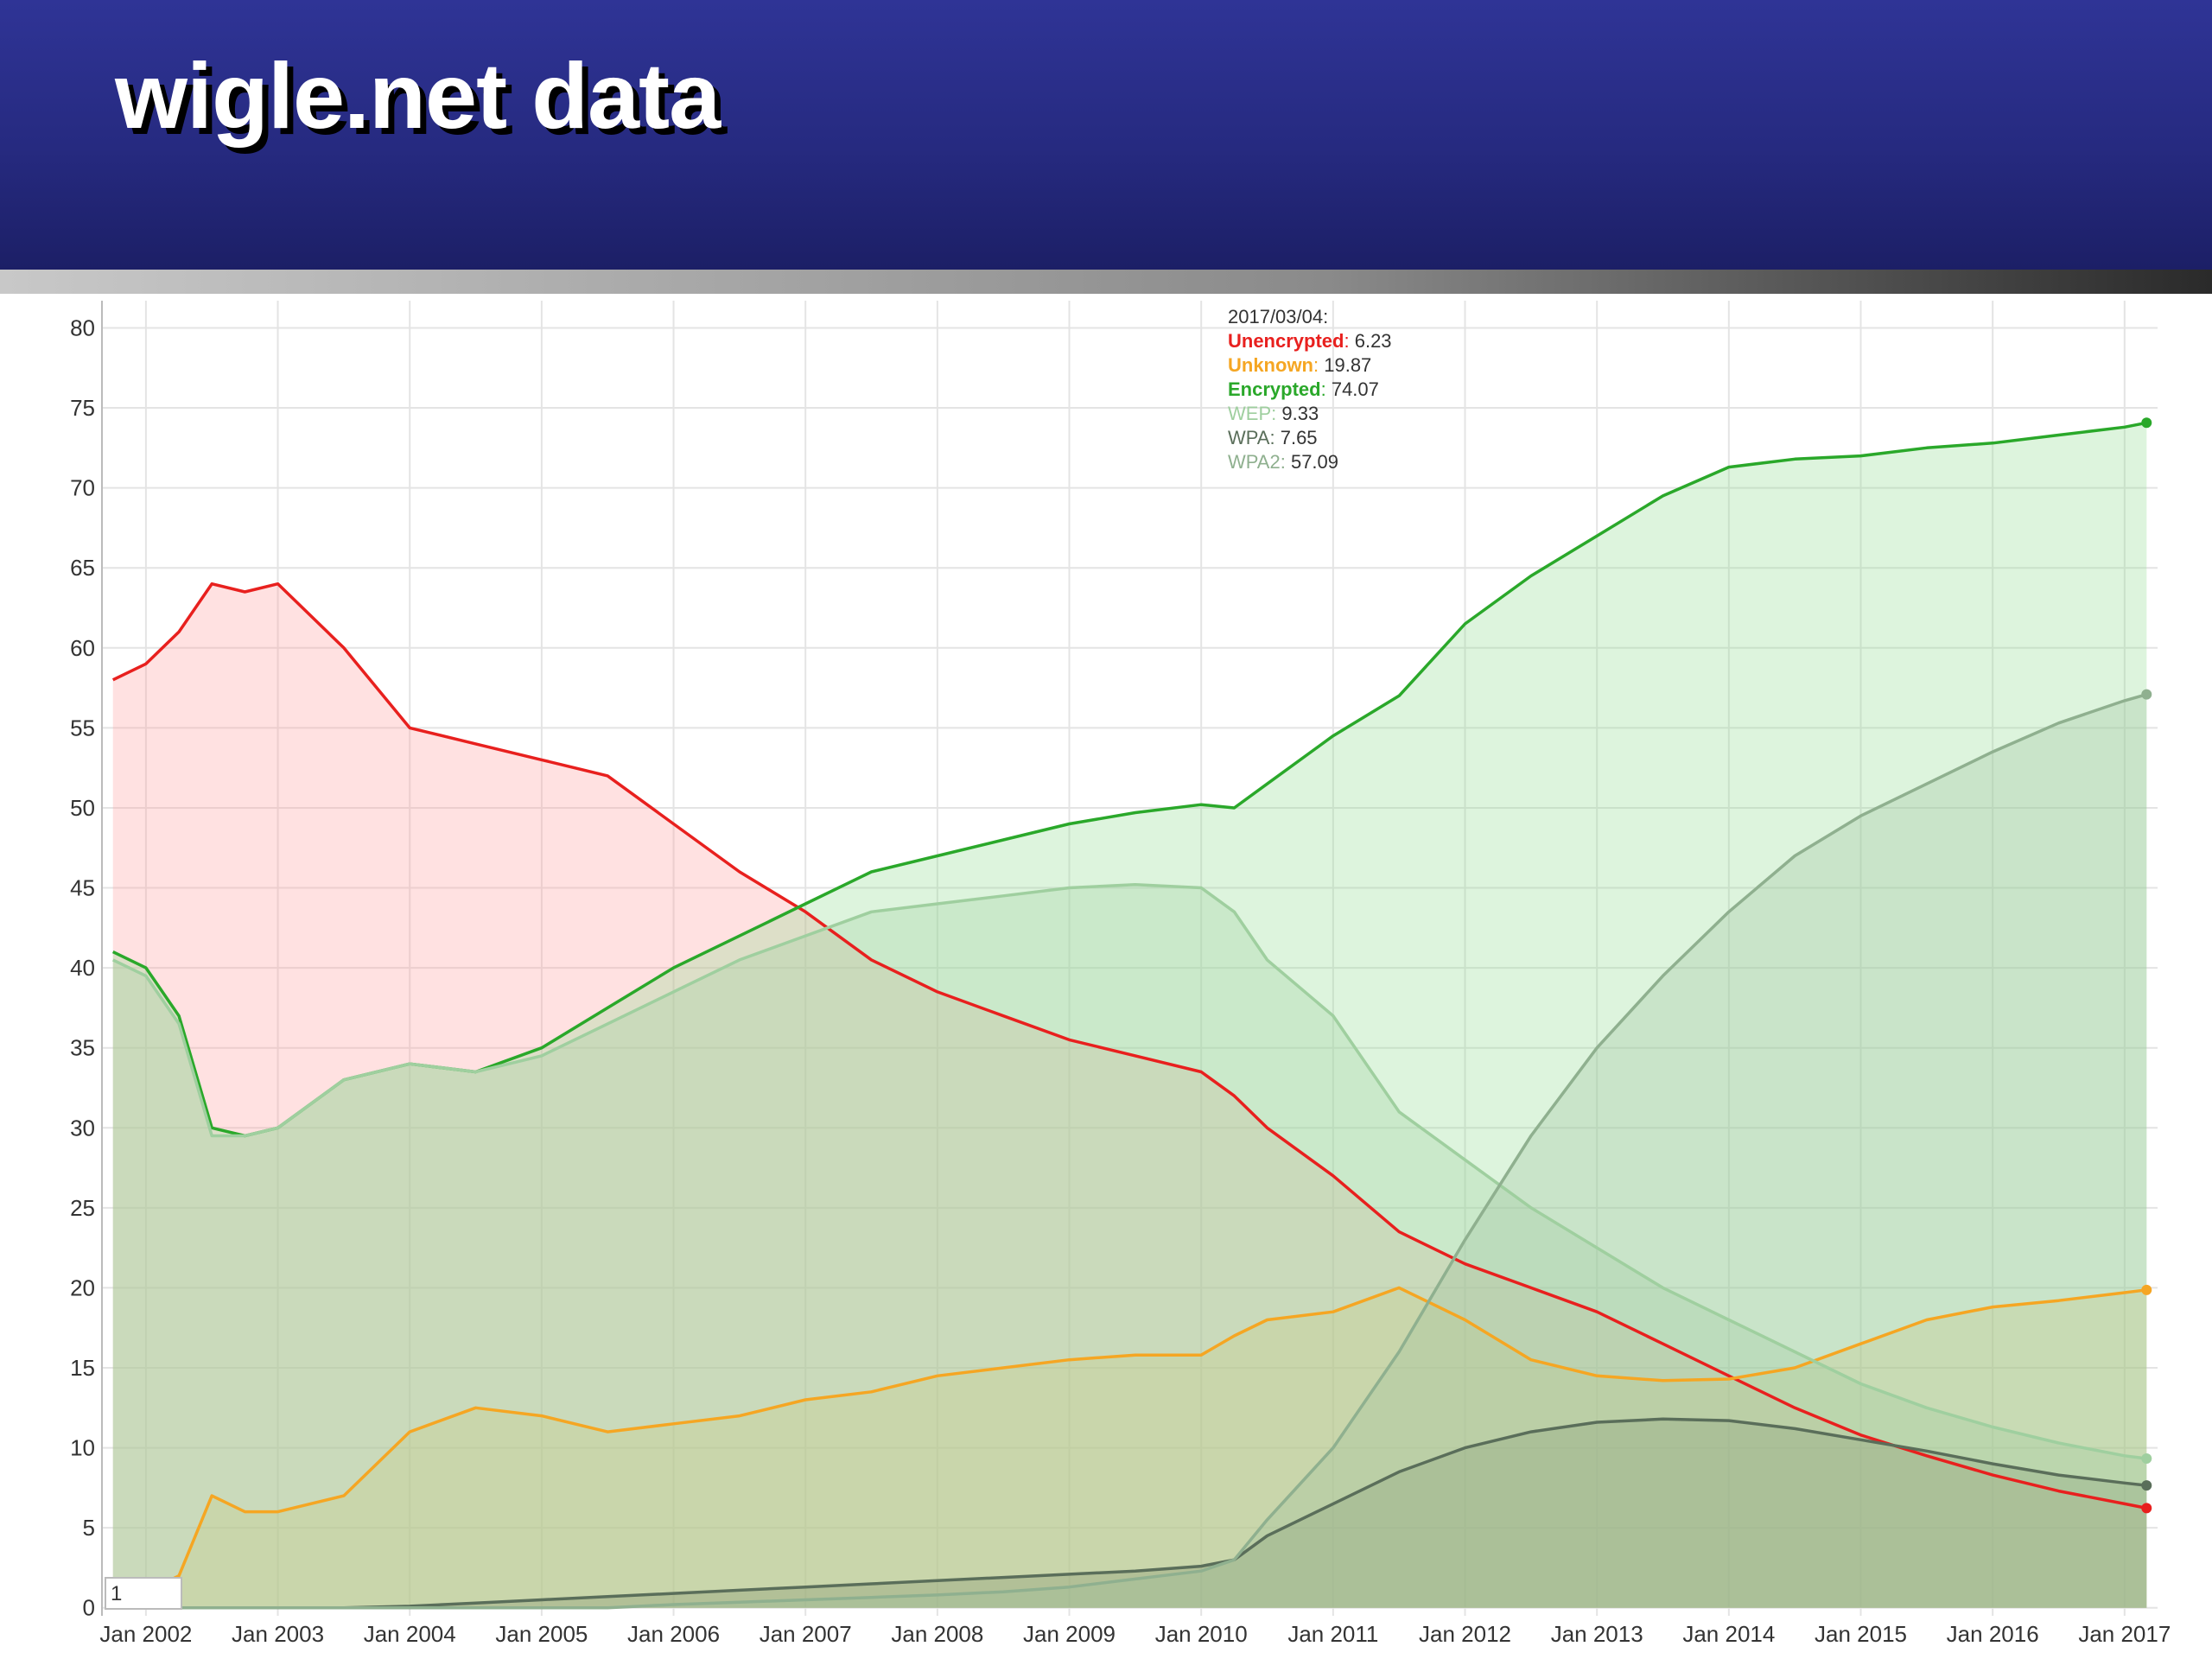 This screenshot has width=2212, height=1659. I want to click on y-tick-label: 50, so click(82, 808).